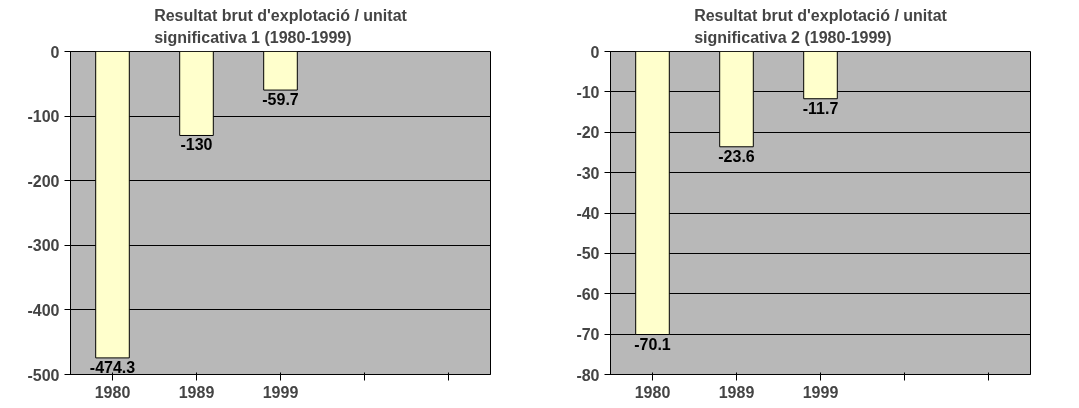 This screenshot has height=408, width=1079. Describe the element at coordinates (43, 246) in the screenshot. I see `y-tick-label: -300` at that location.